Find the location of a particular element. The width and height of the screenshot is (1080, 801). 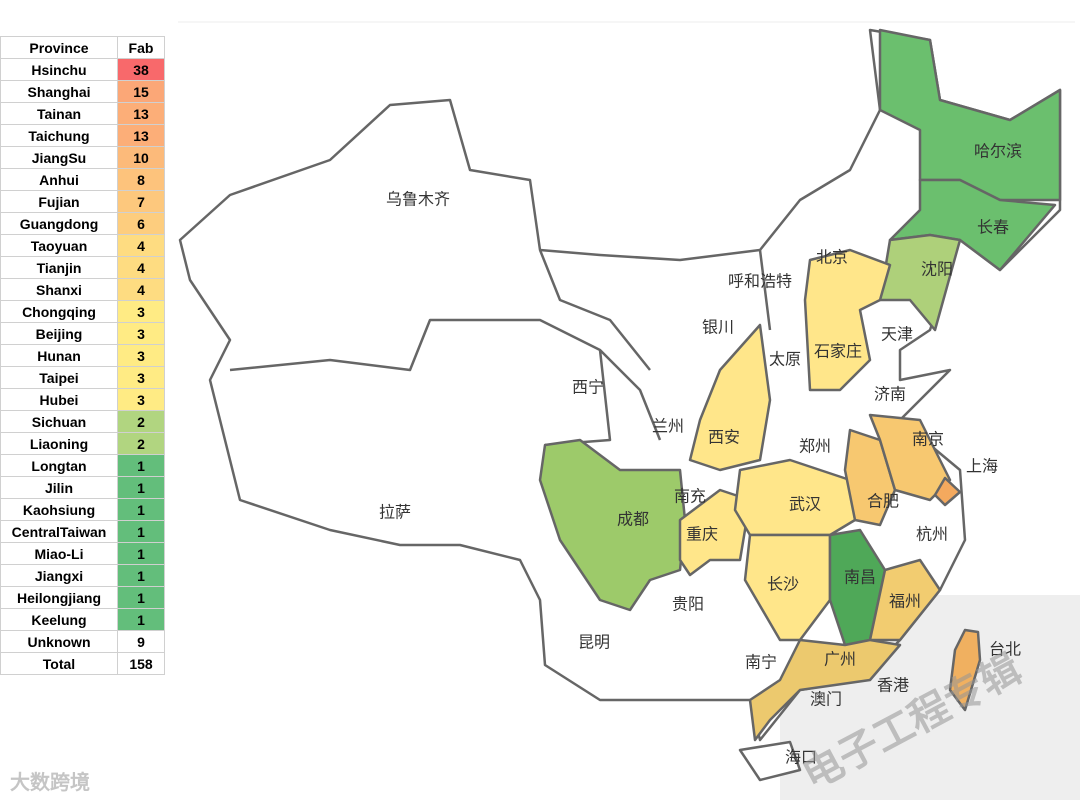

province-name: Taichung is located at coordinates (59, 135).